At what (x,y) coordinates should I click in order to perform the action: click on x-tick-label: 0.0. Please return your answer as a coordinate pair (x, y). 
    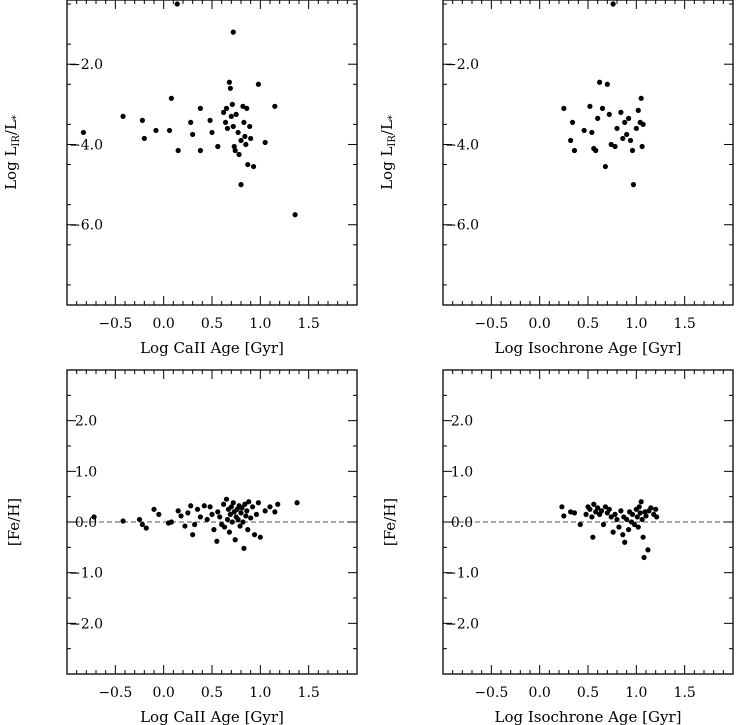
    Looking at the image, I should click on (164, 324).